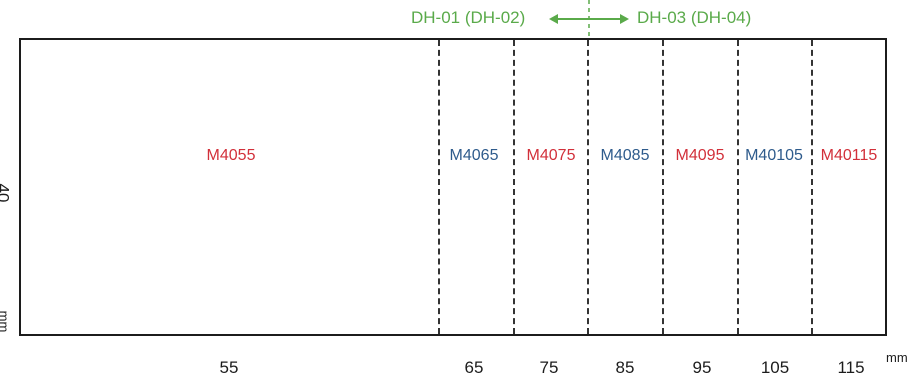  Describe the element at coordinates (549, 367) in the screenshot. I see `width-label-75: 75` at that location.